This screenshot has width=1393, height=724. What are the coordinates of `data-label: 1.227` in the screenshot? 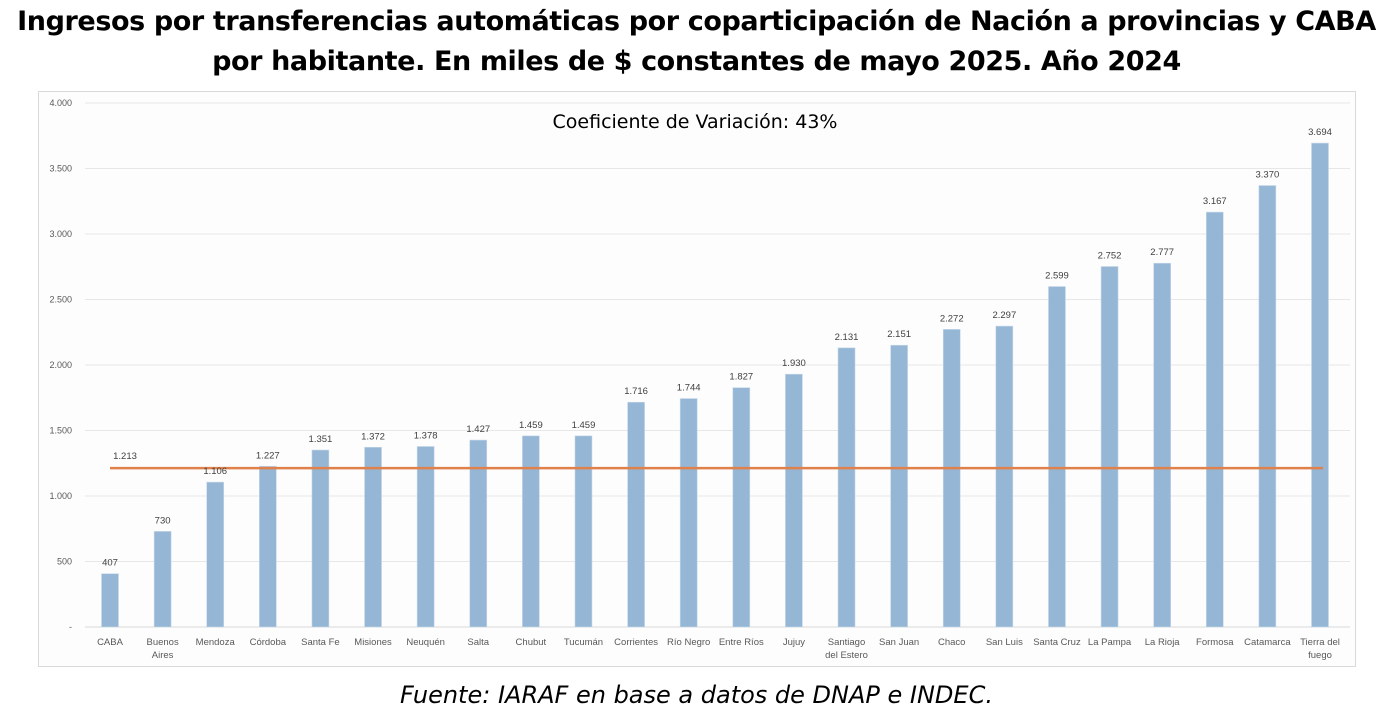 It's located at (268, 455).